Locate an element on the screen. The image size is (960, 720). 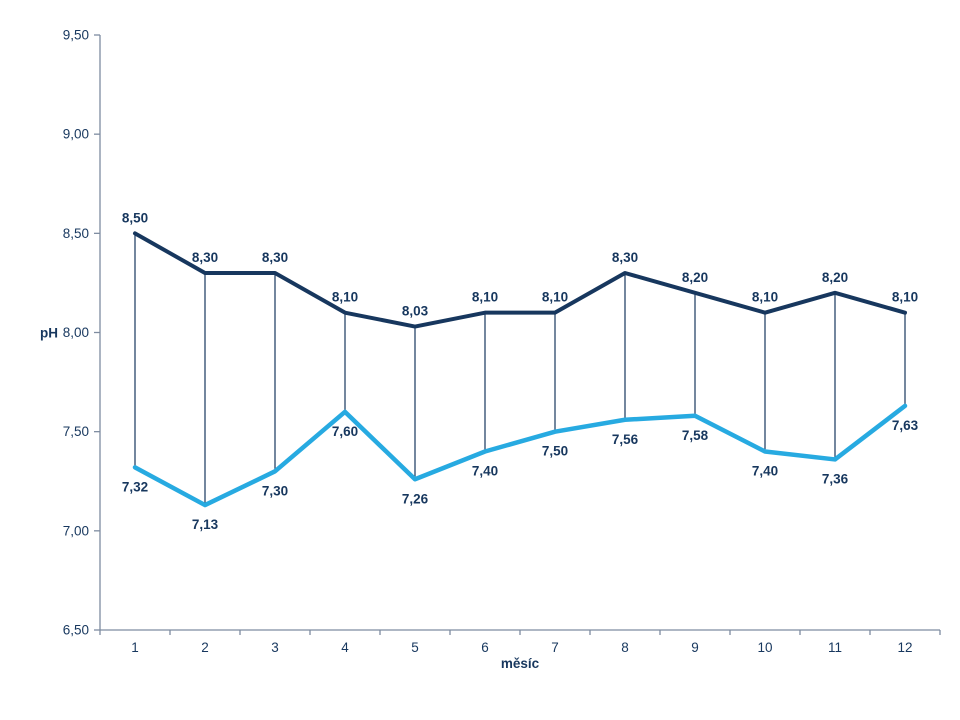
series-lower-data-label: 7,56 is located at coordinates (625, 439).